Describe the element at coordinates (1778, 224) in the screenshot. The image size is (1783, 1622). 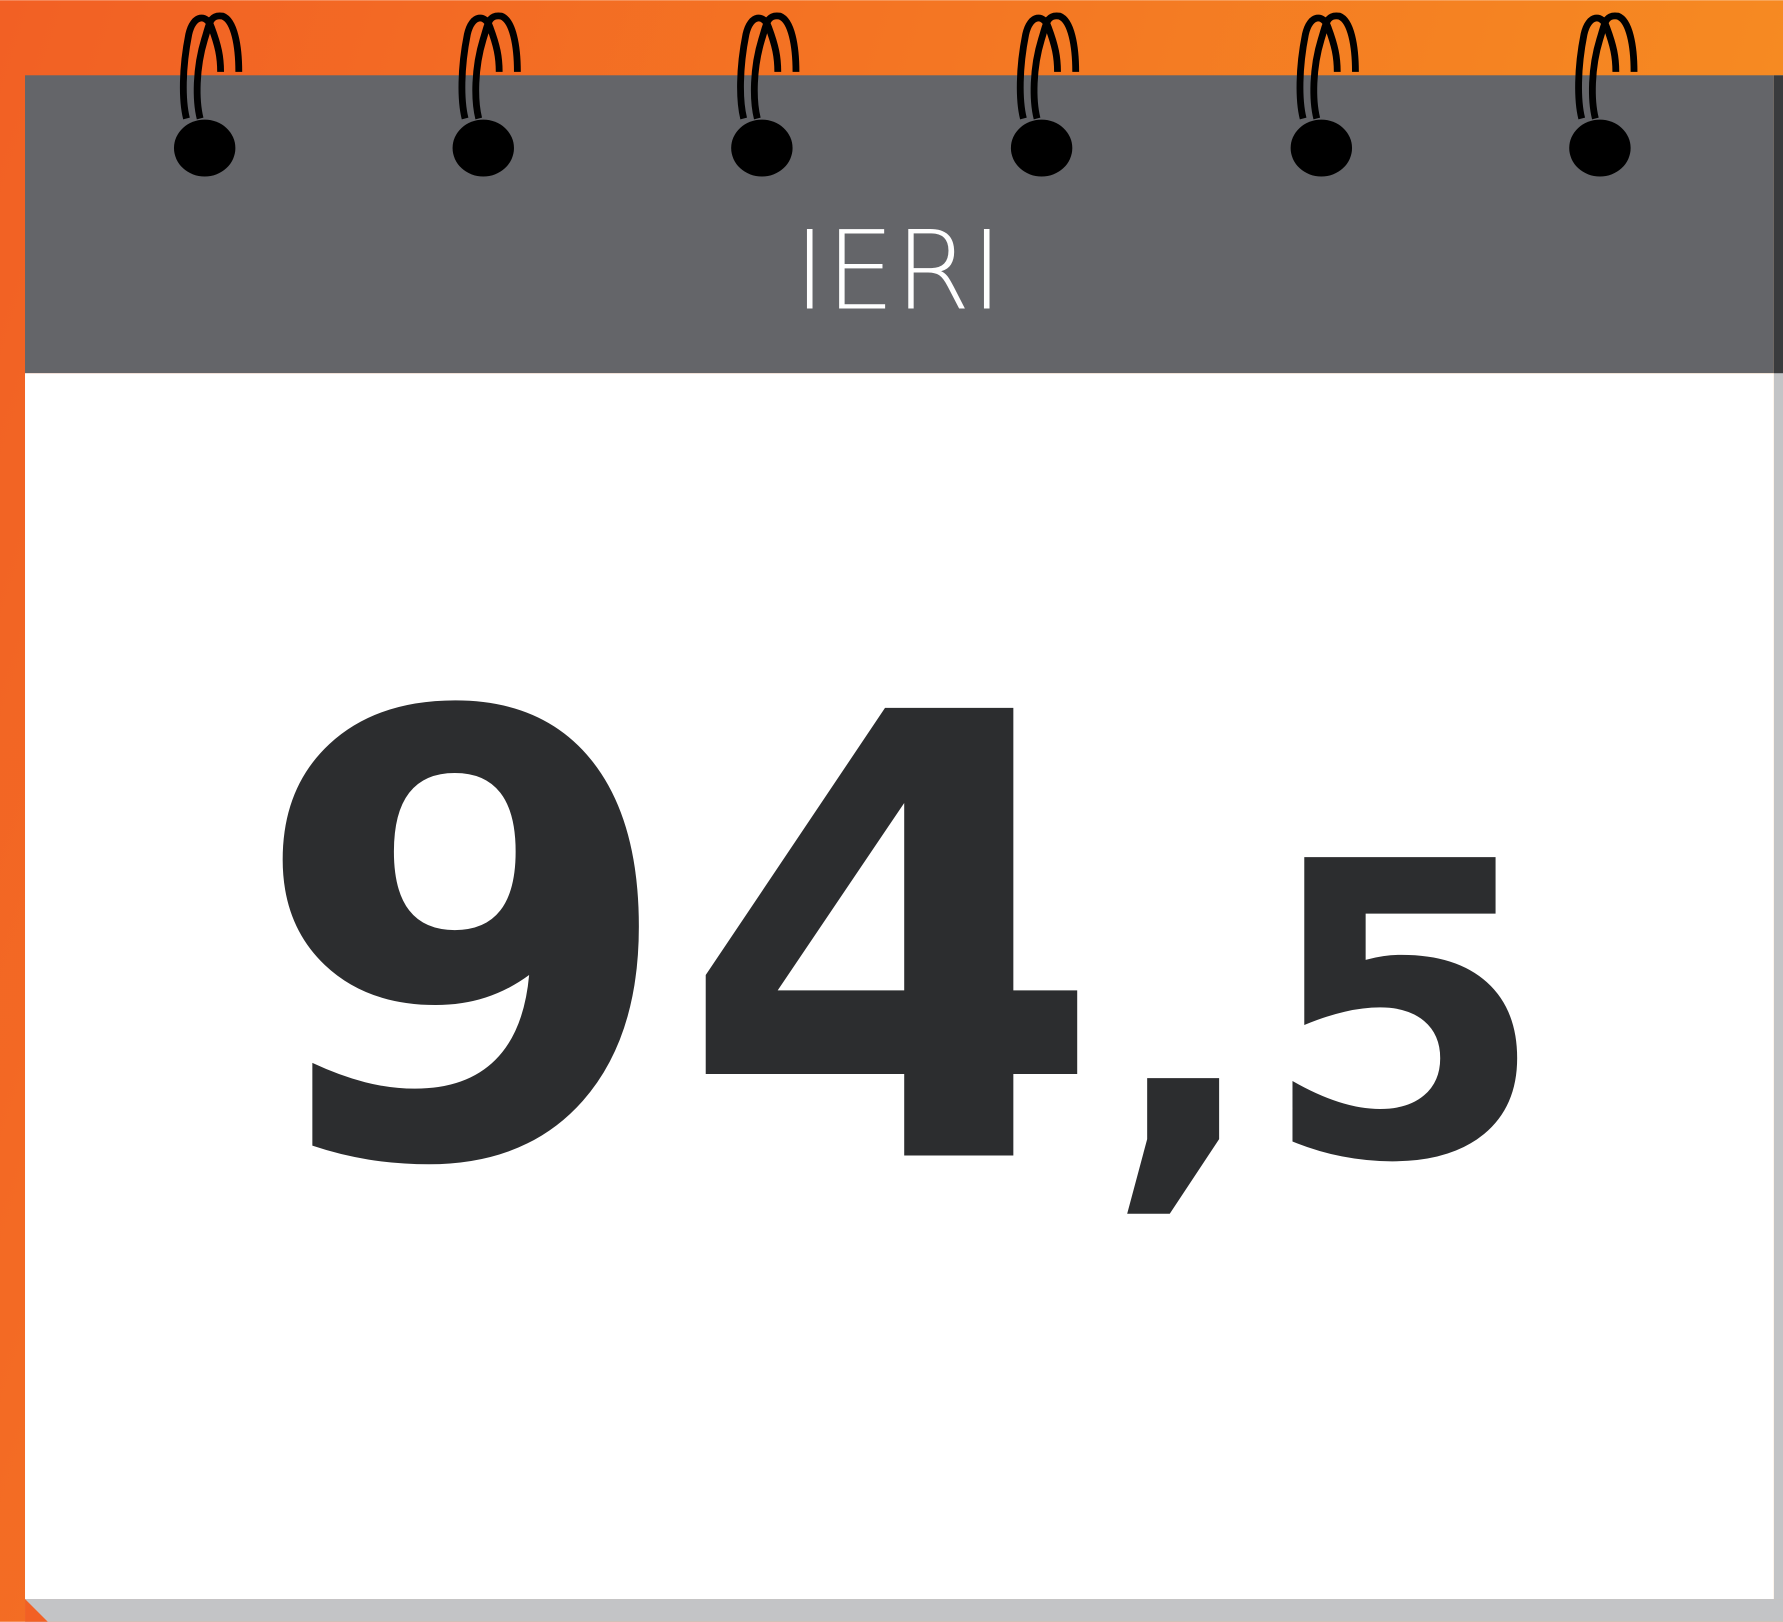
I see `header-edge` at that location.